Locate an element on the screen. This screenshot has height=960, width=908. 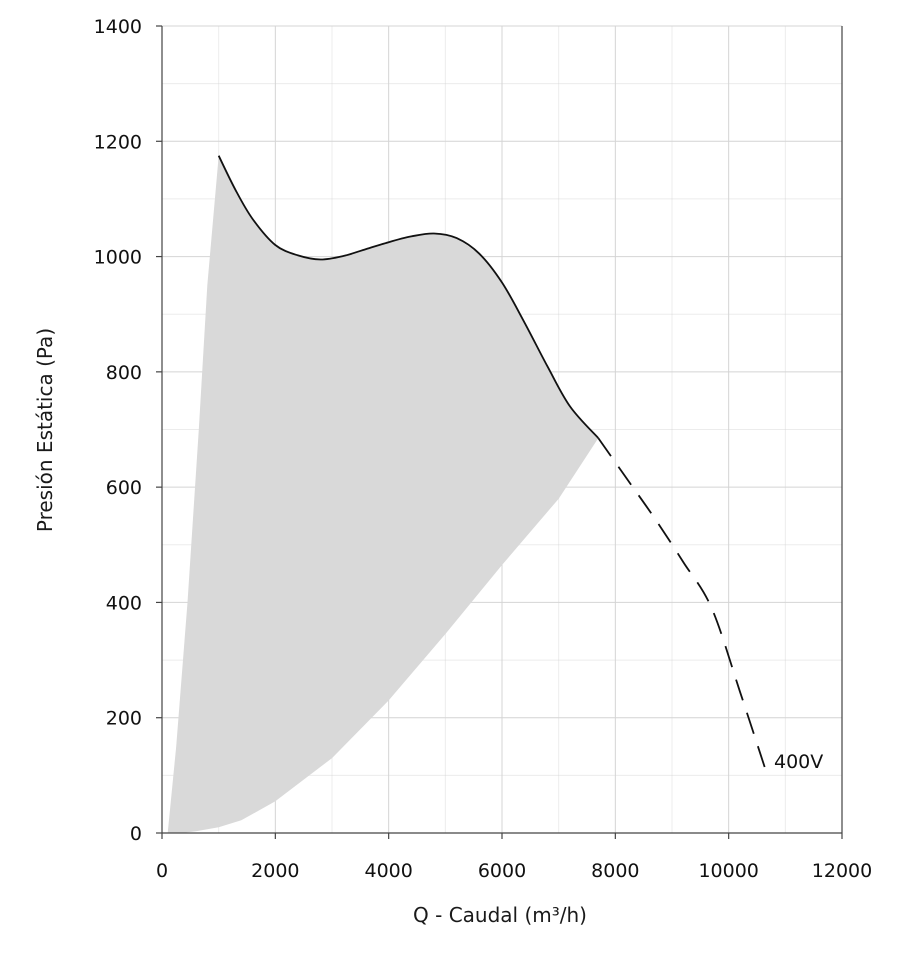
x-tick-label: 12000 is located at coordinates (842, 871).